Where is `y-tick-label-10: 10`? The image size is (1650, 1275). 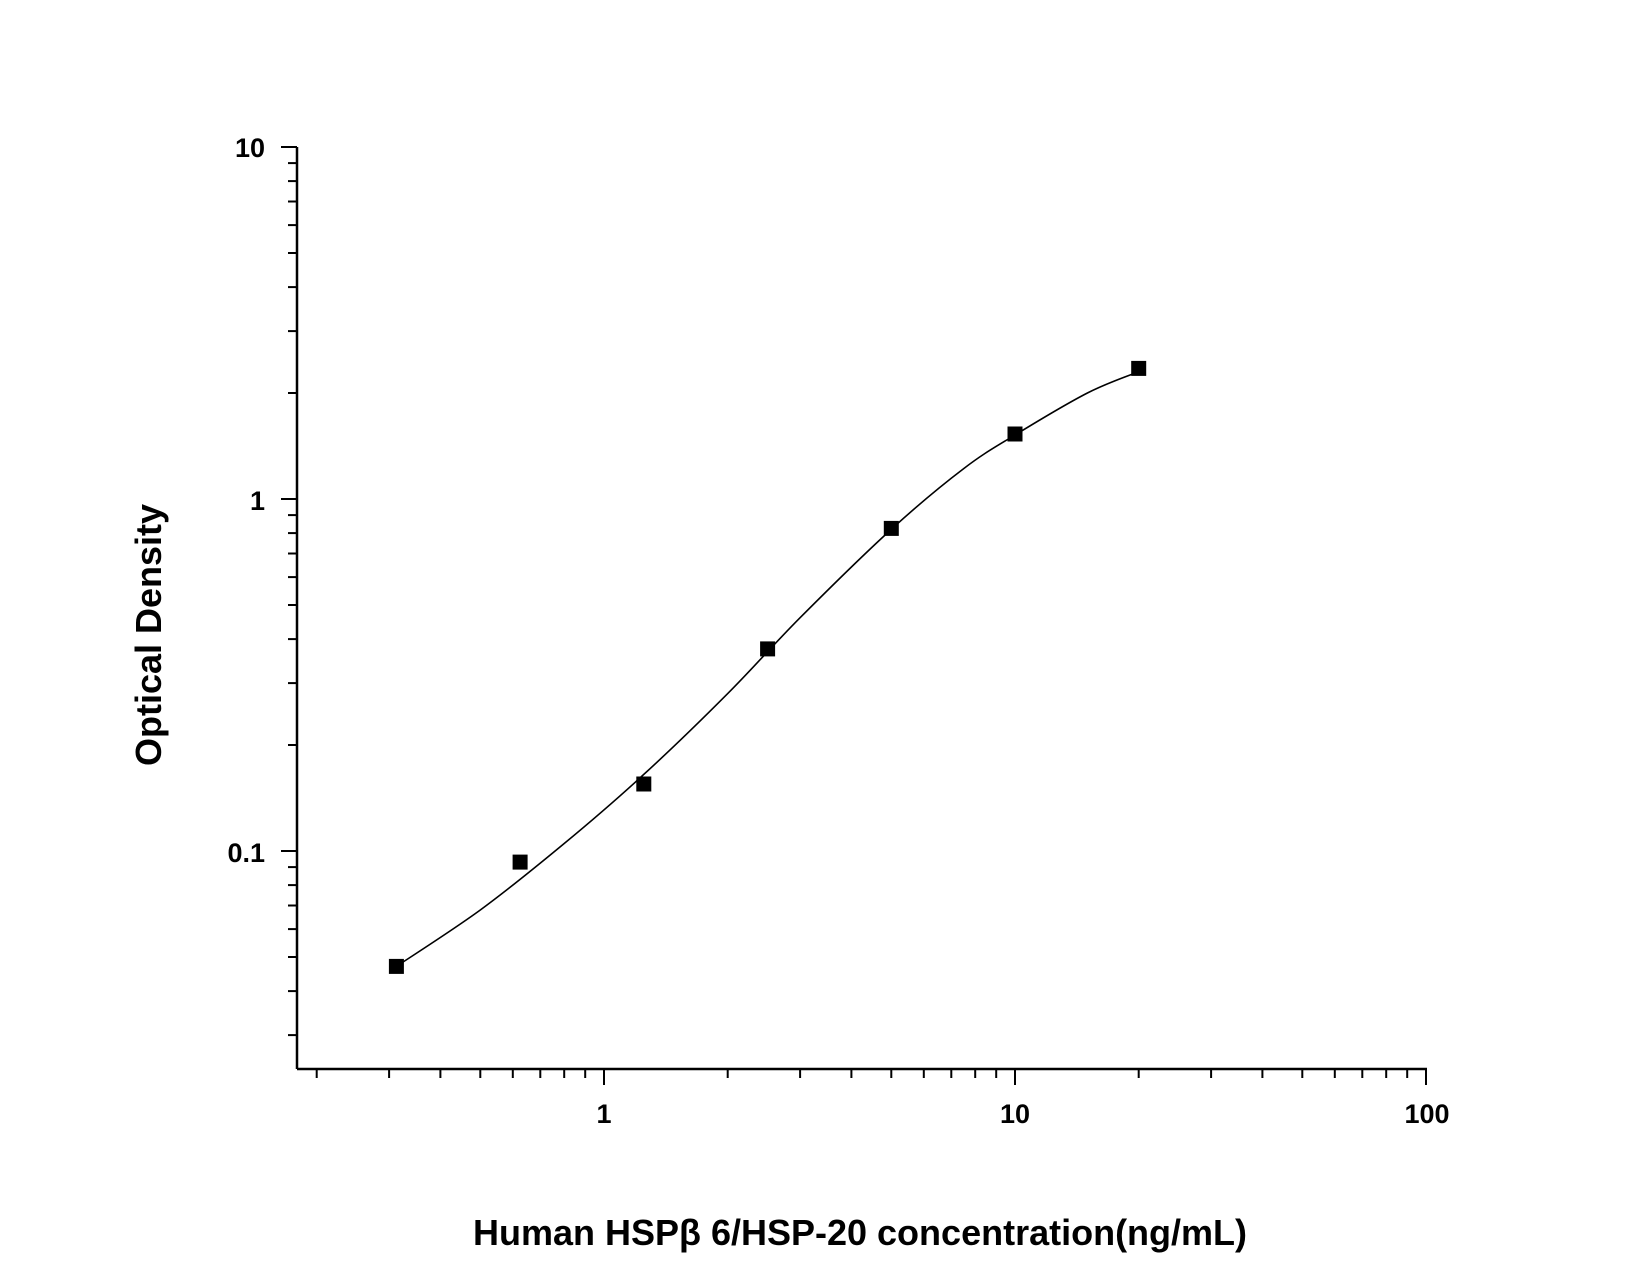 y-tick-label-10: 10 is located at coordinates (250, 148).